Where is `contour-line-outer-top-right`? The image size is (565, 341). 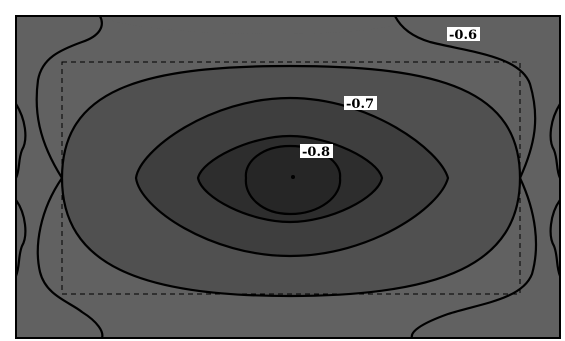
contour-line-outer-top-right is located at coordinates (465, 97).